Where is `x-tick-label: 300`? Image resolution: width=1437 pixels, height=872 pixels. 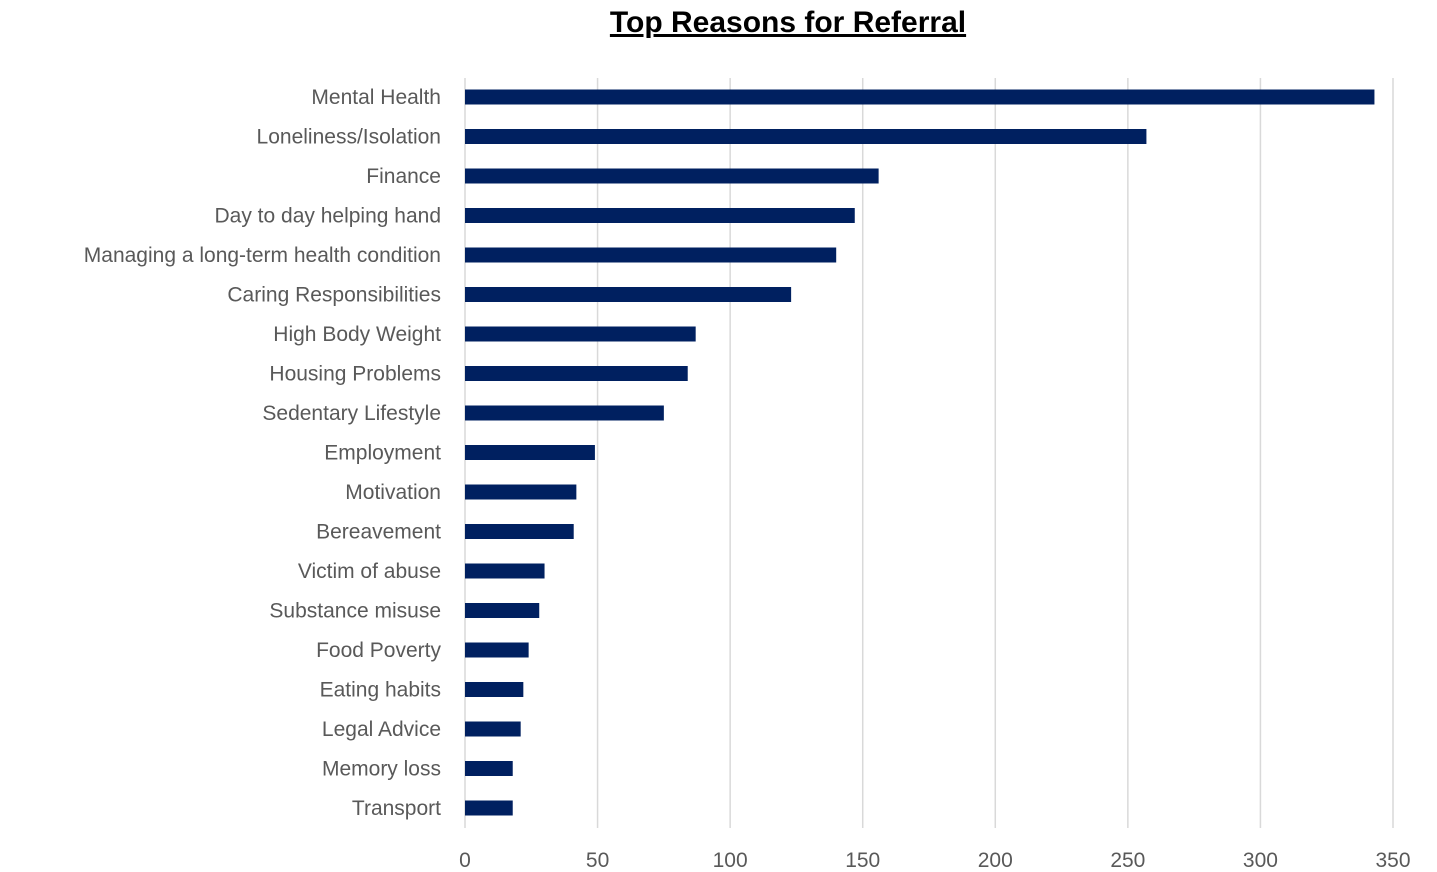 x-tick-label: 300 is located at coordinates (1260, 860).